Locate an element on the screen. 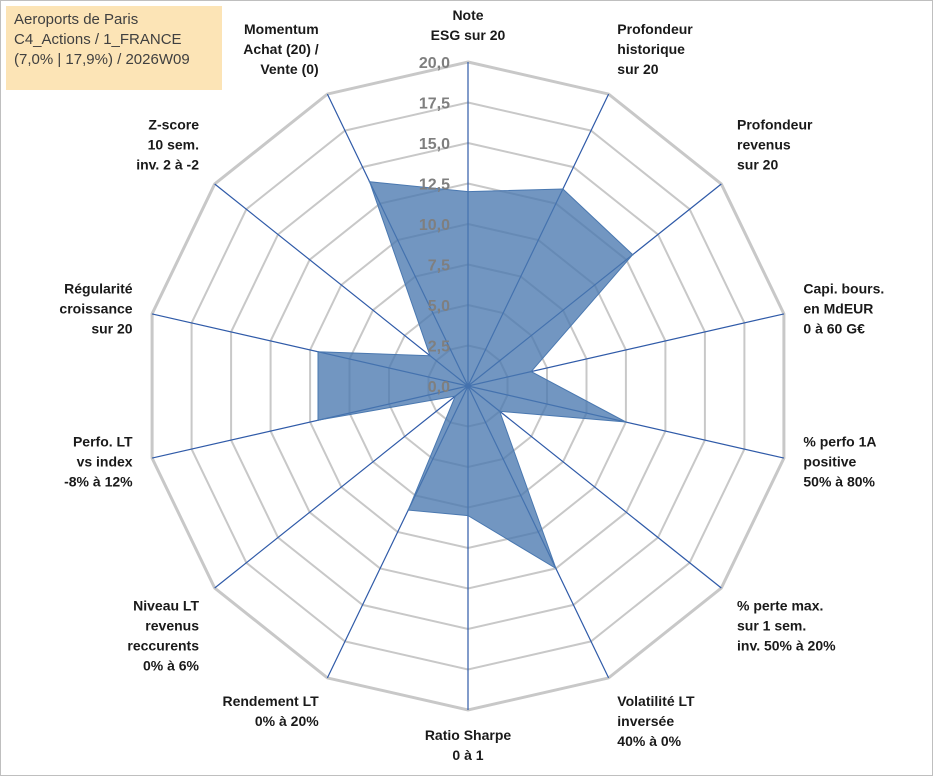  axis-label-line: Volatilité LT is located at coordinates (656, 701).